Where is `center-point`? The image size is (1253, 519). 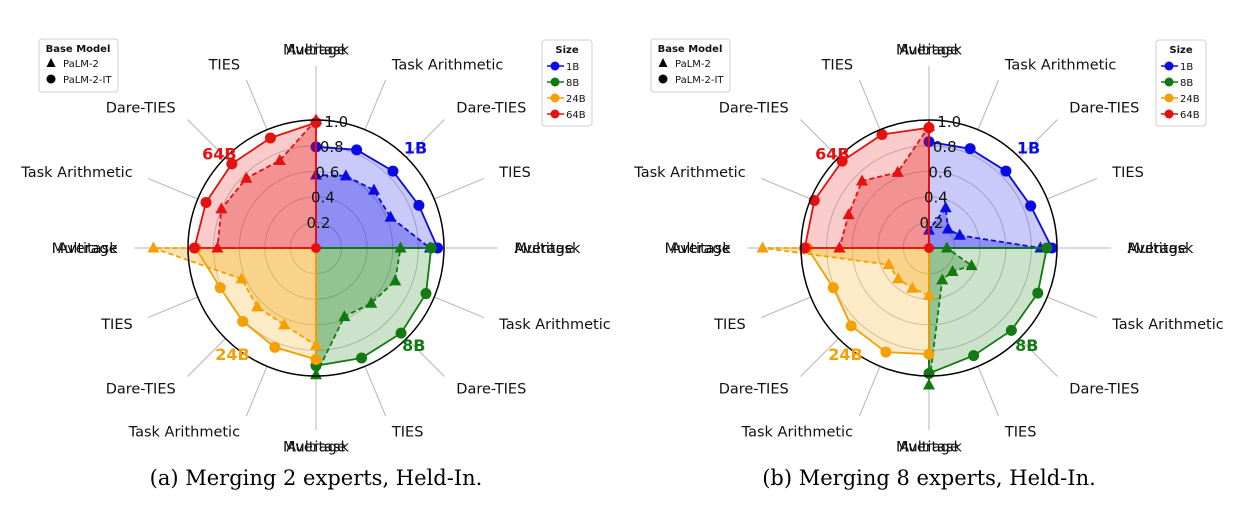 center-point is located at coordinates (316, 248).